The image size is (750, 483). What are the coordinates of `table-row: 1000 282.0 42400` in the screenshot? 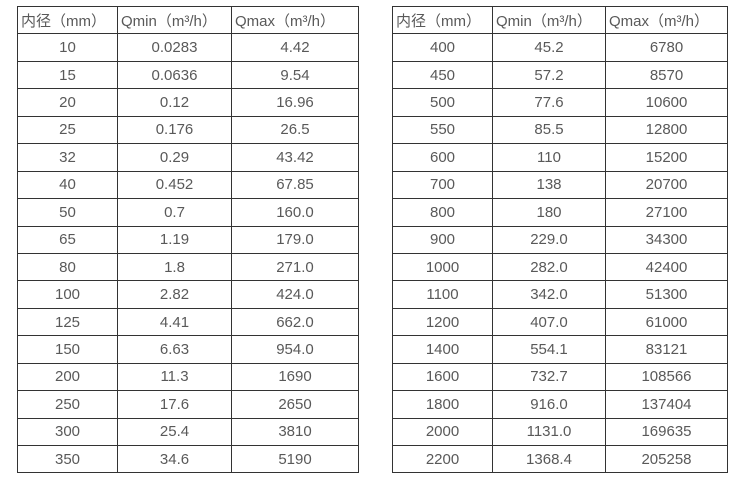 It's located at (560, 267).